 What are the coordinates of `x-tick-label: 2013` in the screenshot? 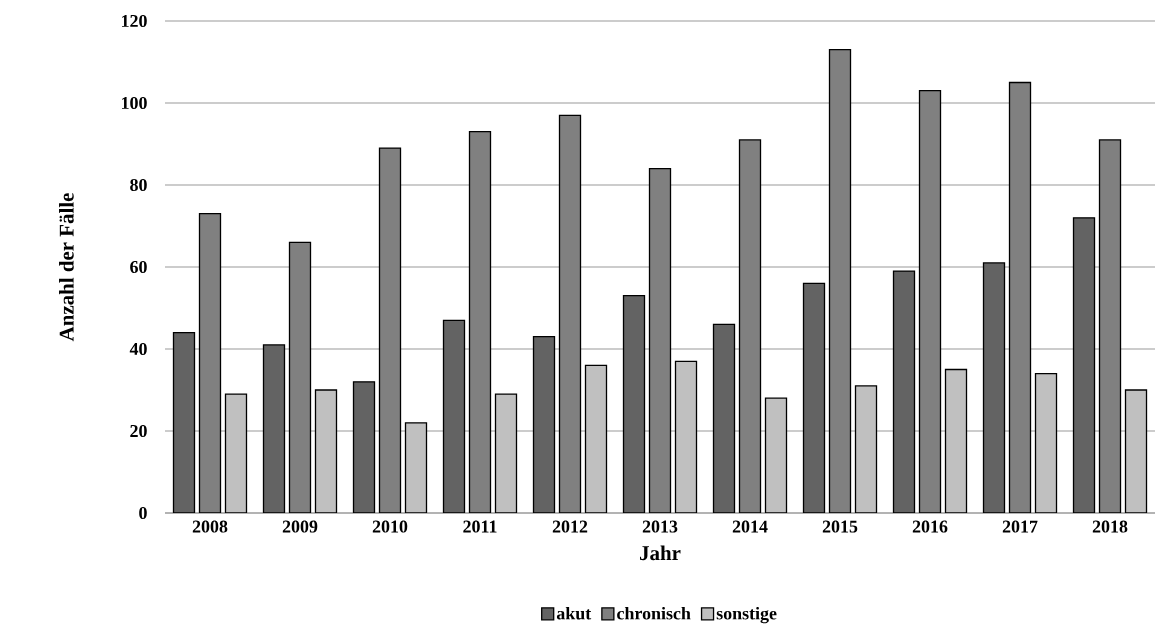 It's located at (660, 526).